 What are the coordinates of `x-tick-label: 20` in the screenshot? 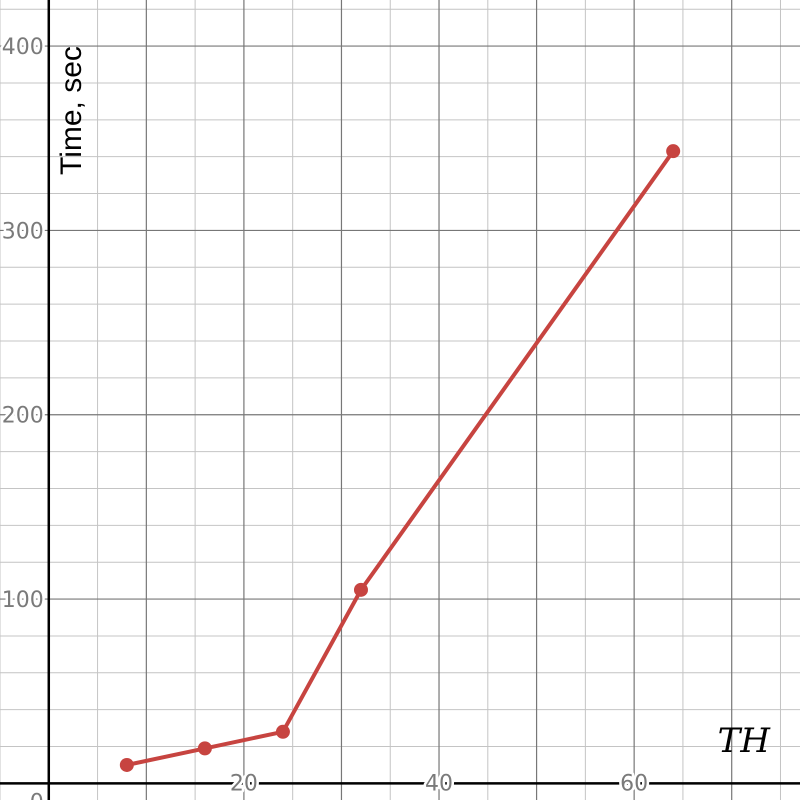 It's located at (244, 783).